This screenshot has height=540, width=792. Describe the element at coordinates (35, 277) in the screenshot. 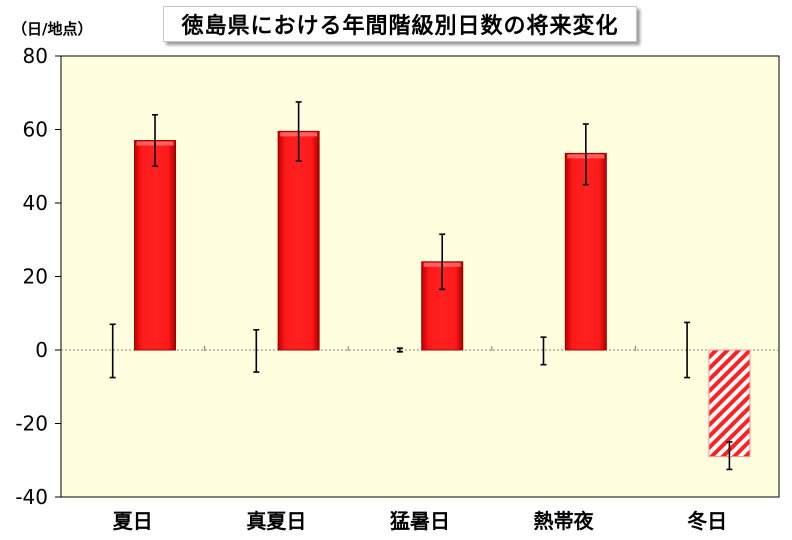

I see `y-tick-label: 20` at that location.